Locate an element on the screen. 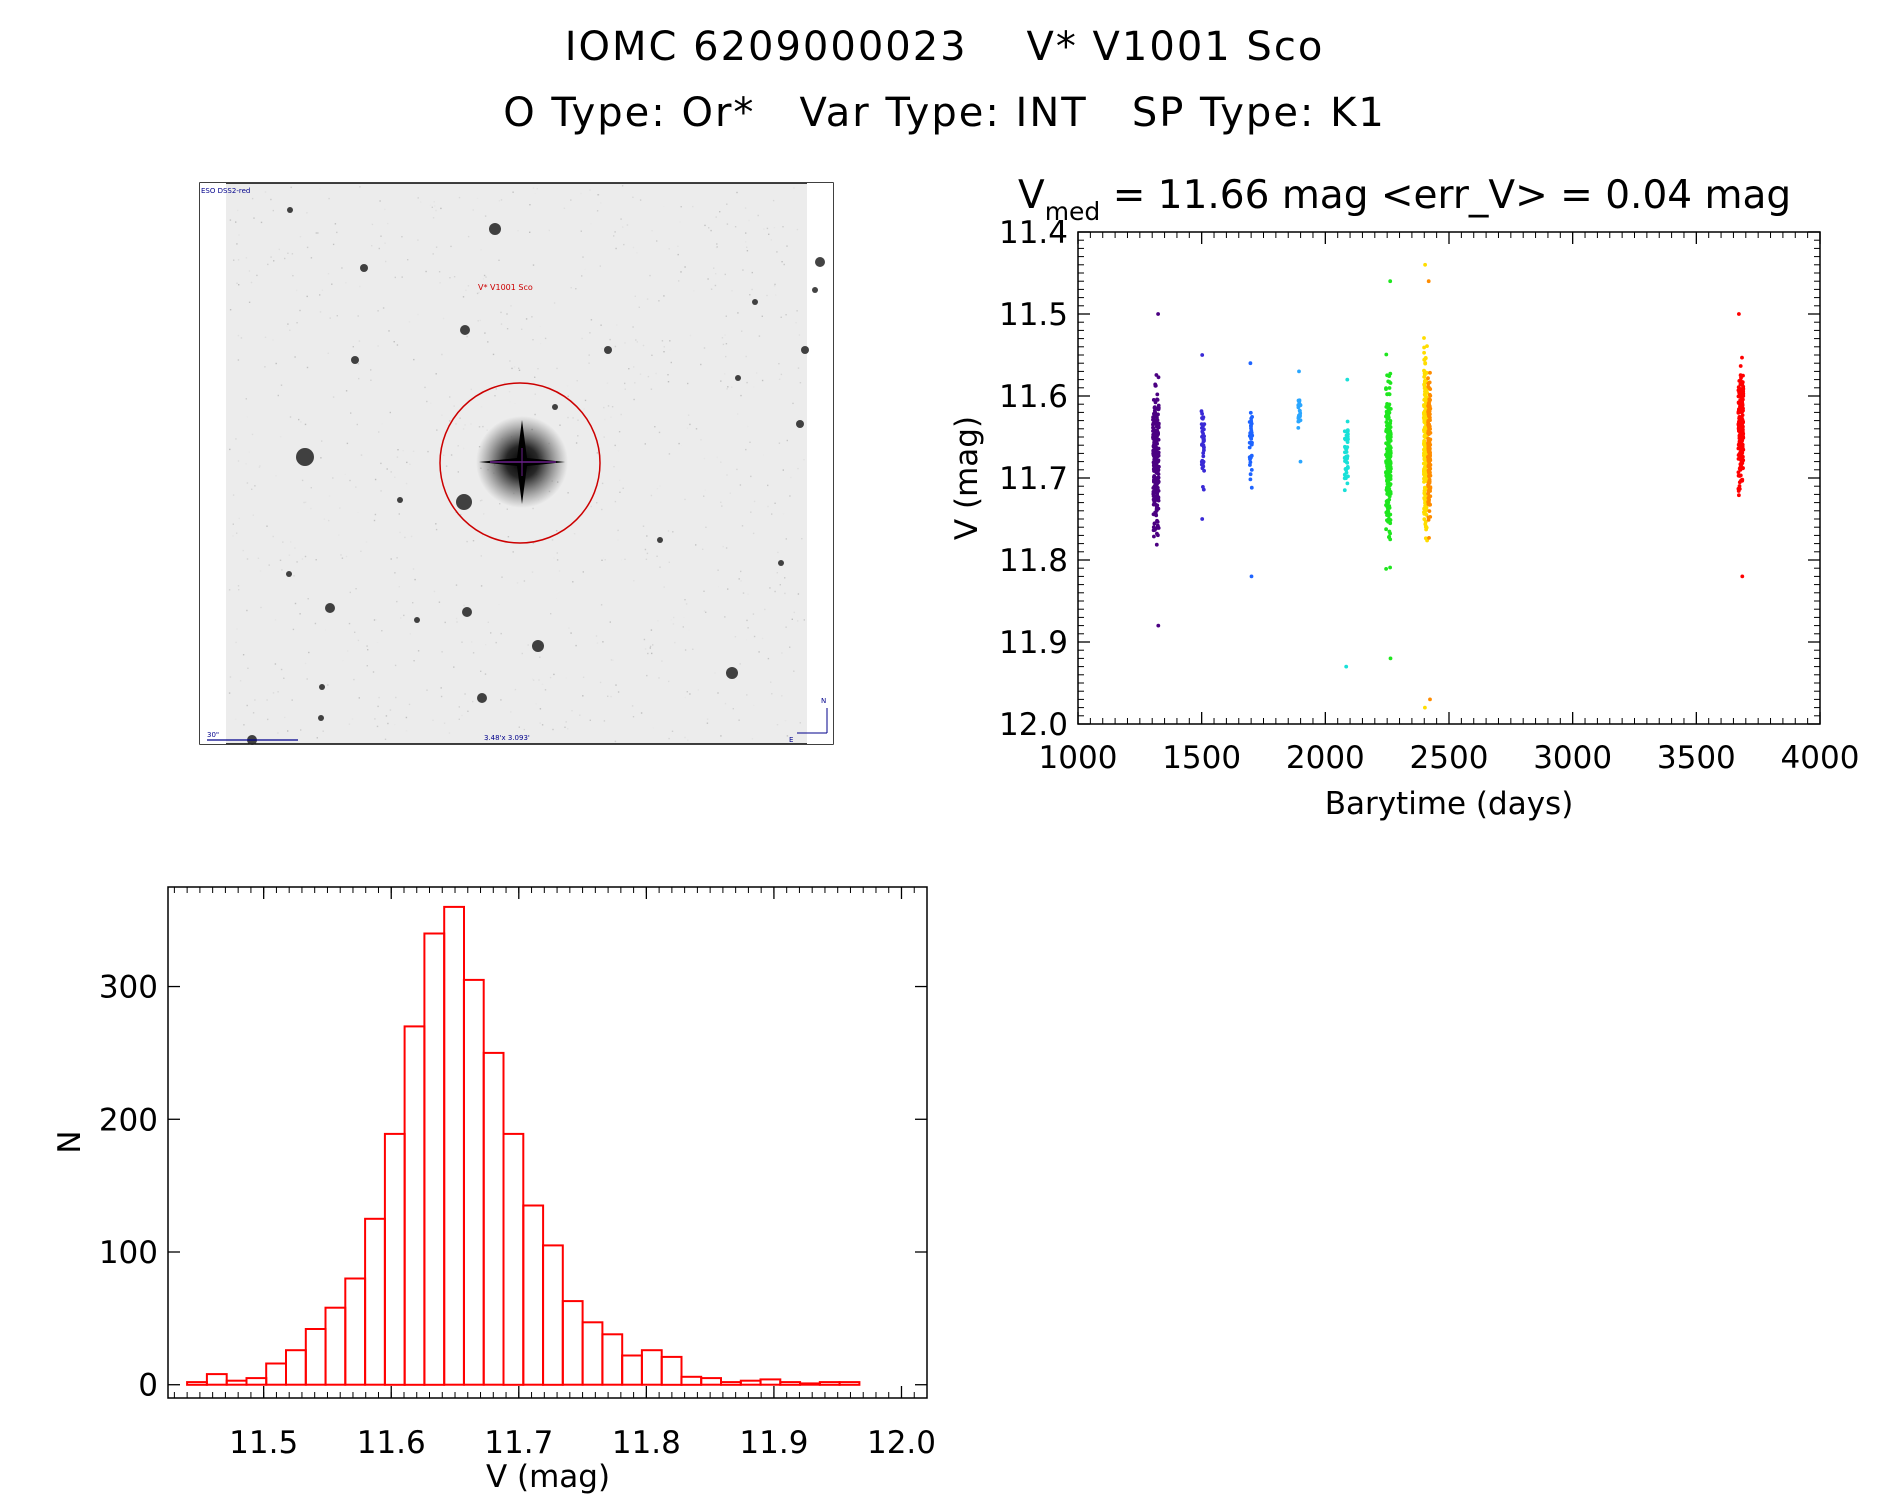 The height and width of the screenshot is (1494, 1889). lc-xtick-label: 2500 is located at coordinates (1449, 758).